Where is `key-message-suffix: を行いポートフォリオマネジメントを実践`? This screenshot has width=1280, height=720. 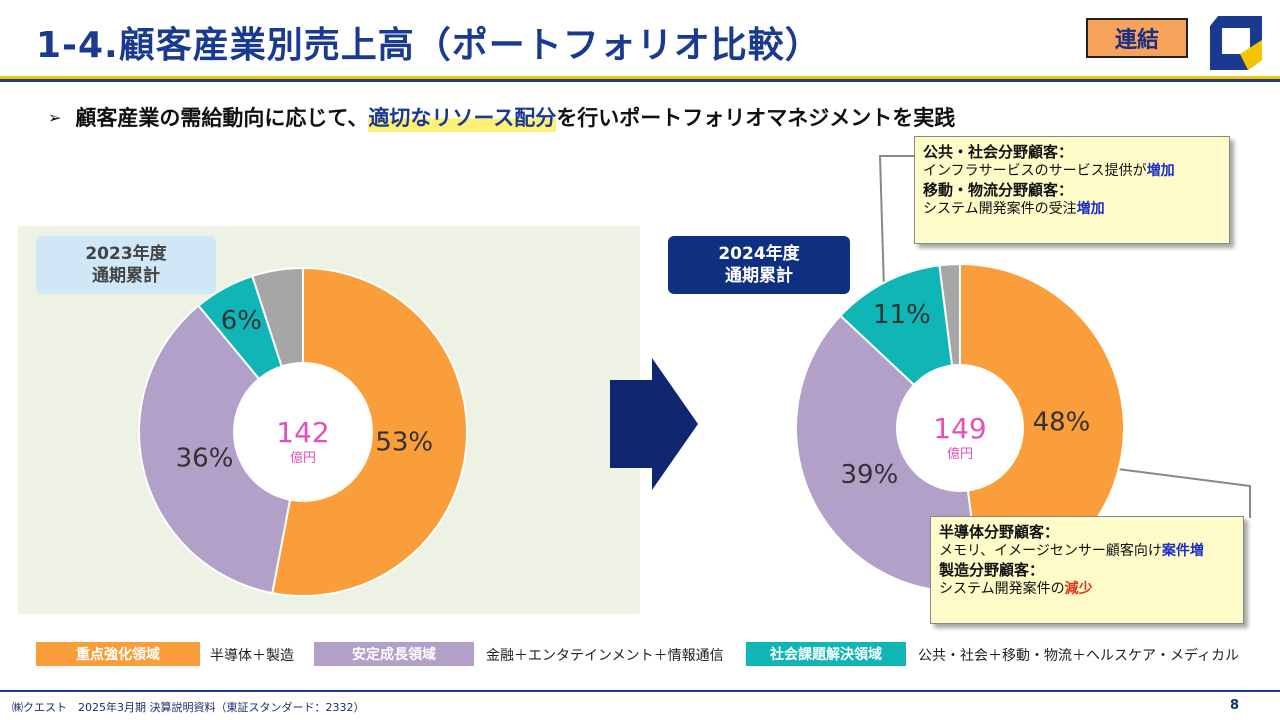 key-message-suffix: を行いポートフォリオマネジメントを実践 is located at coordinates (756, 118).